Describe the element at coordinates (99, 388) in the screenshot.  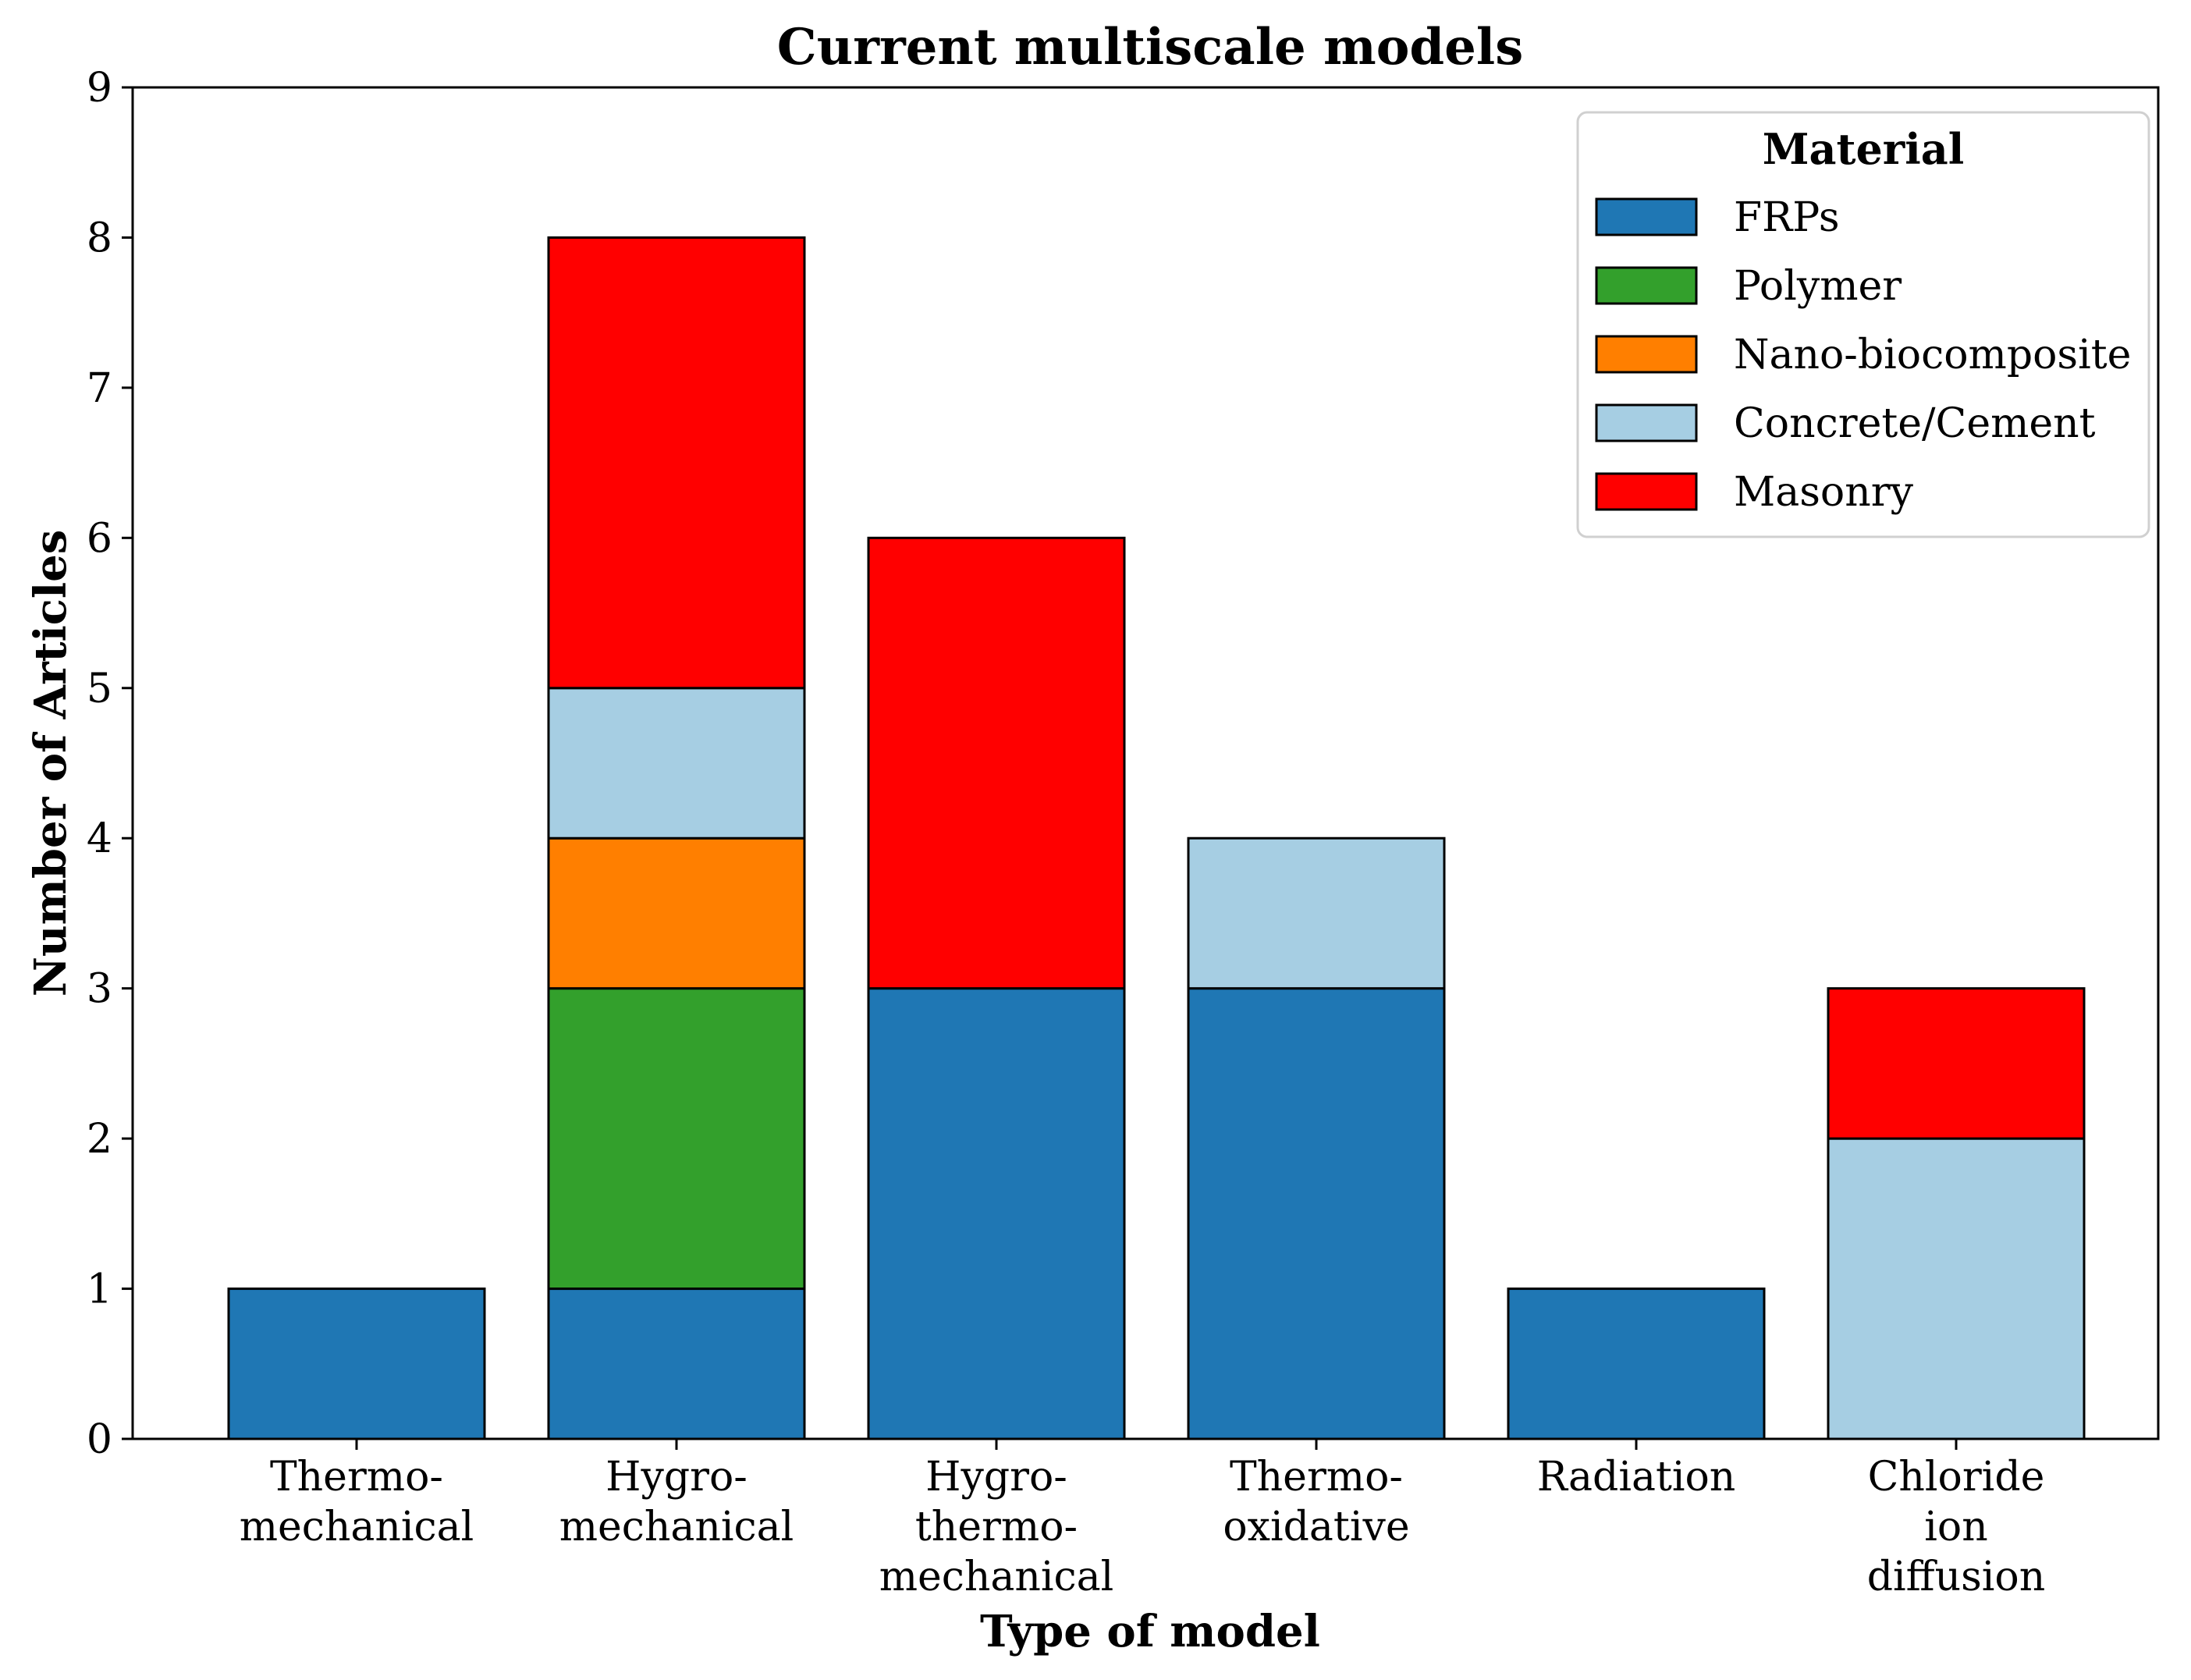
I see `y-tick-label: 7` at that location.